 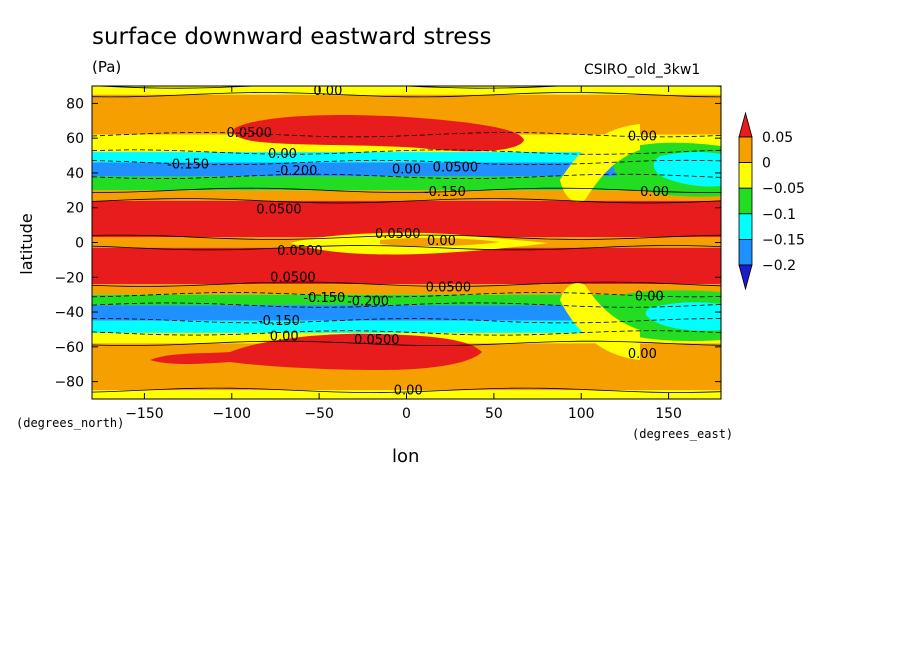 What do you see at coordinates (293, 277) in the screenshot?
I see `contour-label-14: 0.0500` at bounding box center [293, 277].